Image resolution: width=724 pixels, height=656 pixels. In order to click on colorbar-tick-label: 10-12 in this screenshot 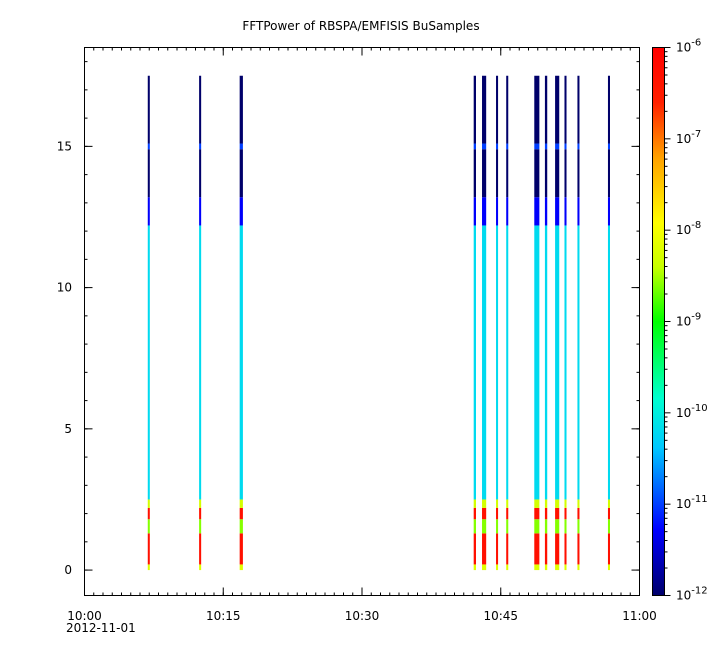, I will do `click(692, 594)`.